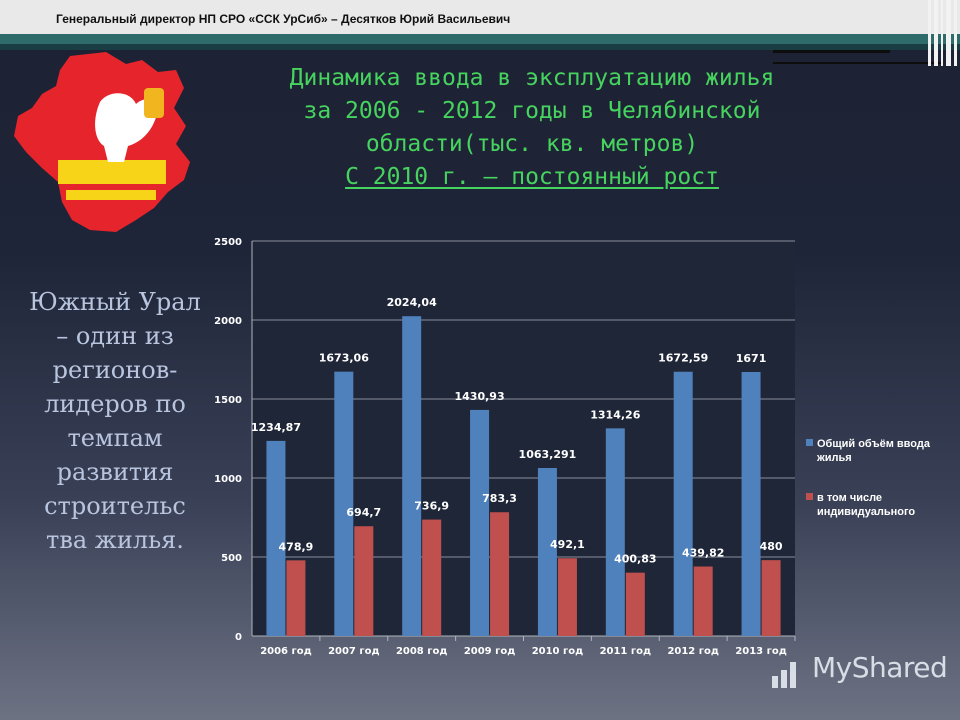 The image size is (960, 720). Describe the element at coordinates (344, 358) in the screenshot. I see `data-label: 1673,06` at that location.